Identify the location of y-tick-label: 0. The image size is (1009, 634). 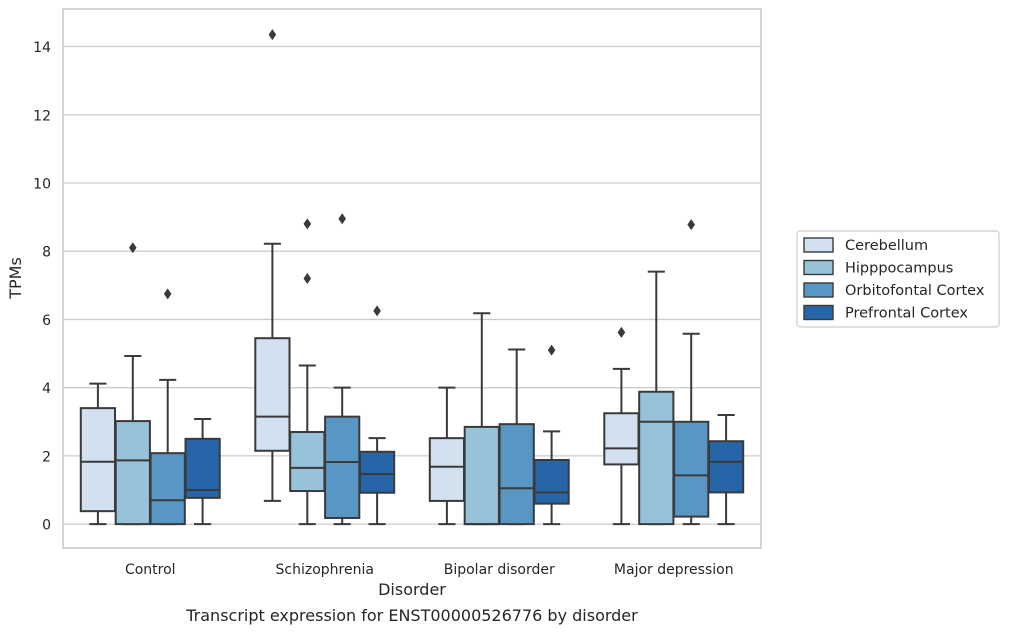
(46, 526).